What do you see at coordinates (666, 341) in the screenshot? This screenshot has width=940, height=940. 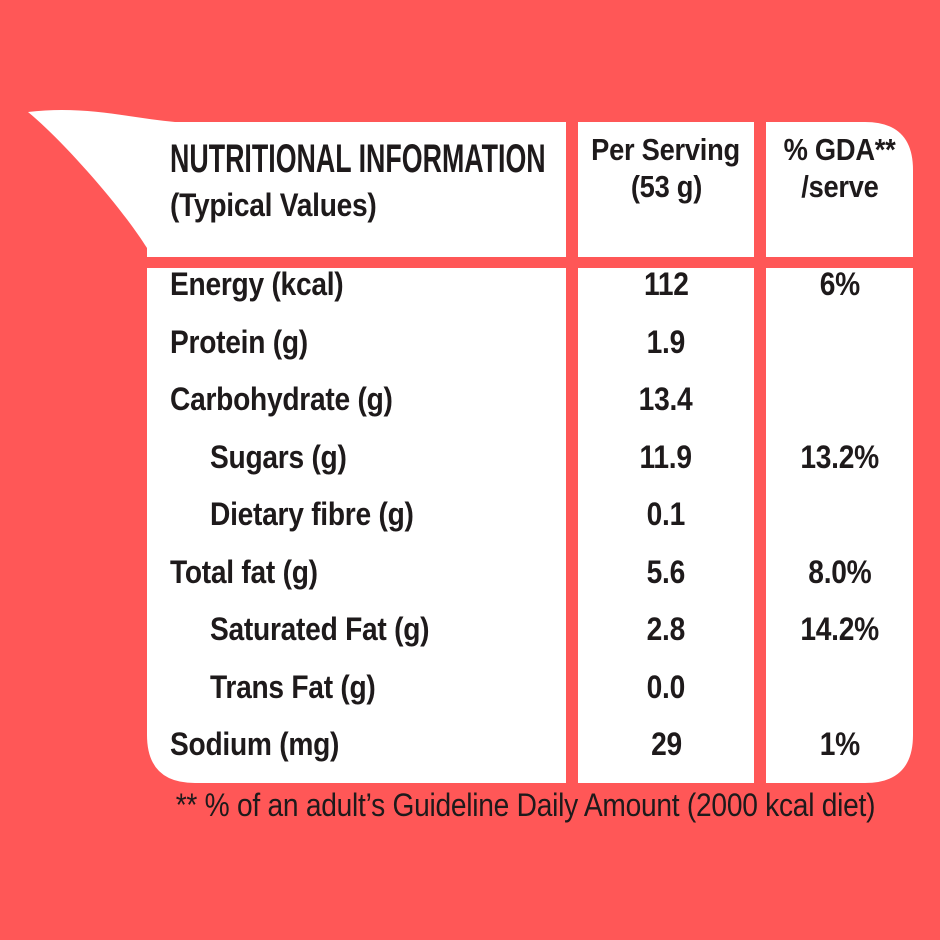 I see `per-serving-value: 1.9` at bounding box center [666, 341].